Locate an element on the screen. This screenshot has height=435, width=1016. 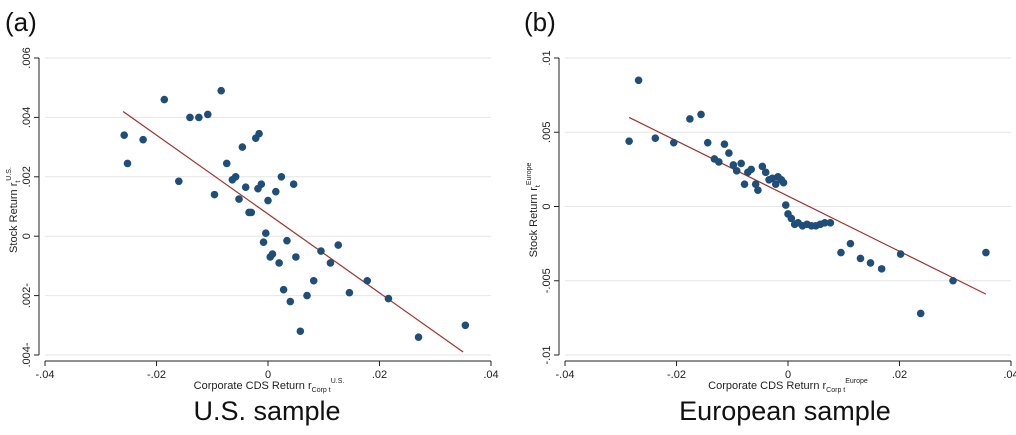
y-tick-label-a-0: .004- is located at coordinates (27, 354).